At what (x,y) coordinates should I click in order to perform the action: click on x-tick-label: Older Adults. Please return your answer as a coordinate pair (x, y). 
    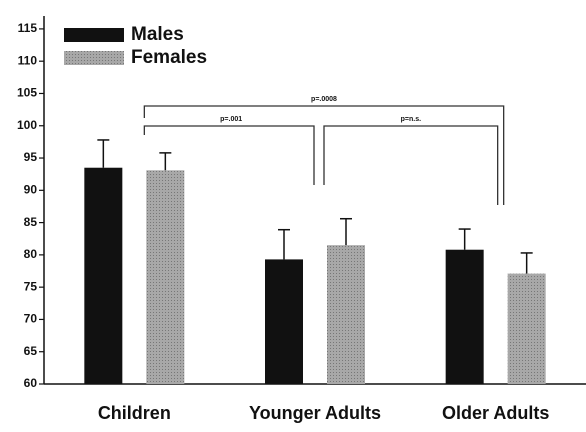
    Looking at the image, I should click on (495, 413).